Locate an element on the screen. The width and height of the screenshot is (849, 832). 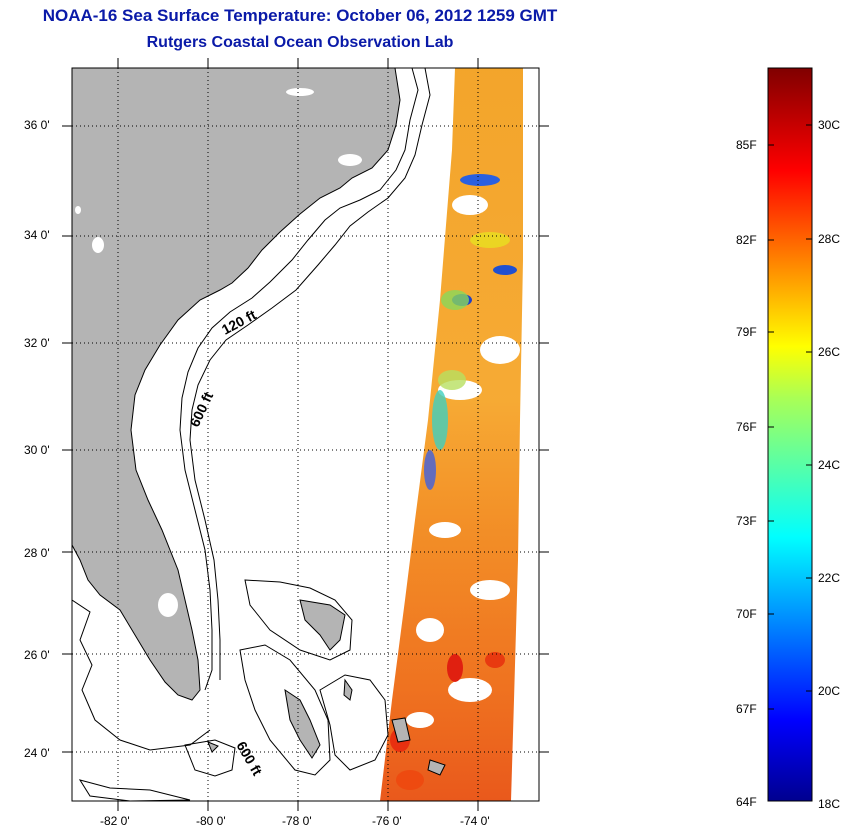
cb-c-20: 20C is located at coordinates (829, 691).